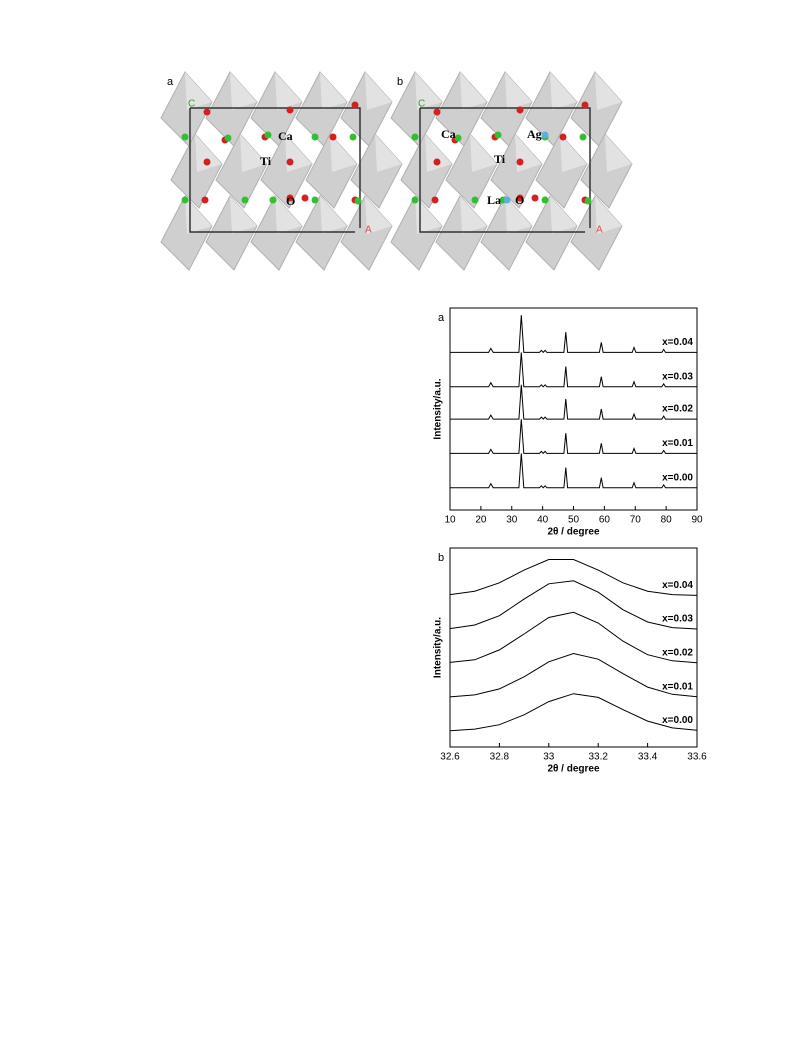 This screenshot has width=793, height=1062. I want to click on x-tick-label: 90, so click(697, 520).